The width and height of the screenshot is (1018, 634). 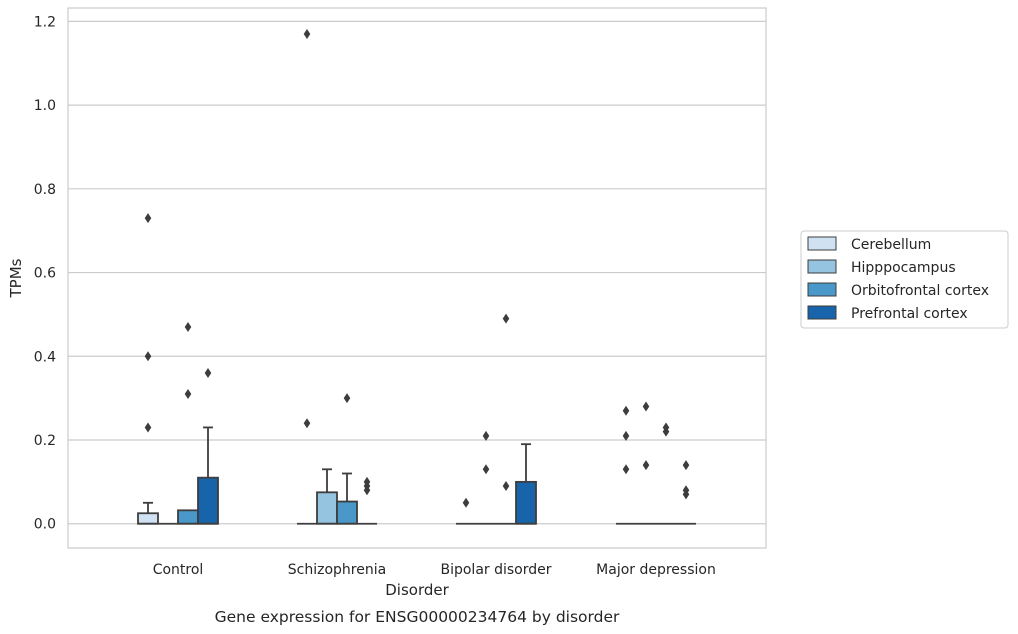 I want to click on y-tick-label: 1.2, so click(x=45, y=22).